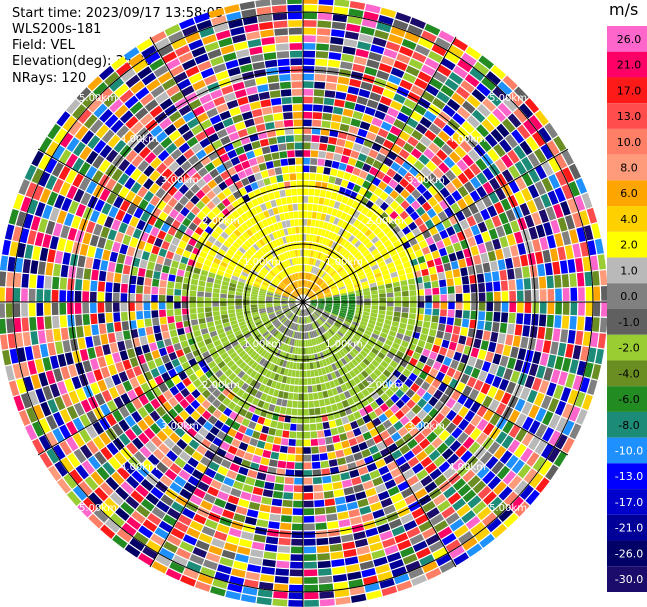 This screenshot has height=607, width=647. I want to click on colorbar-tick-label: 0.0, so click(629, 296).